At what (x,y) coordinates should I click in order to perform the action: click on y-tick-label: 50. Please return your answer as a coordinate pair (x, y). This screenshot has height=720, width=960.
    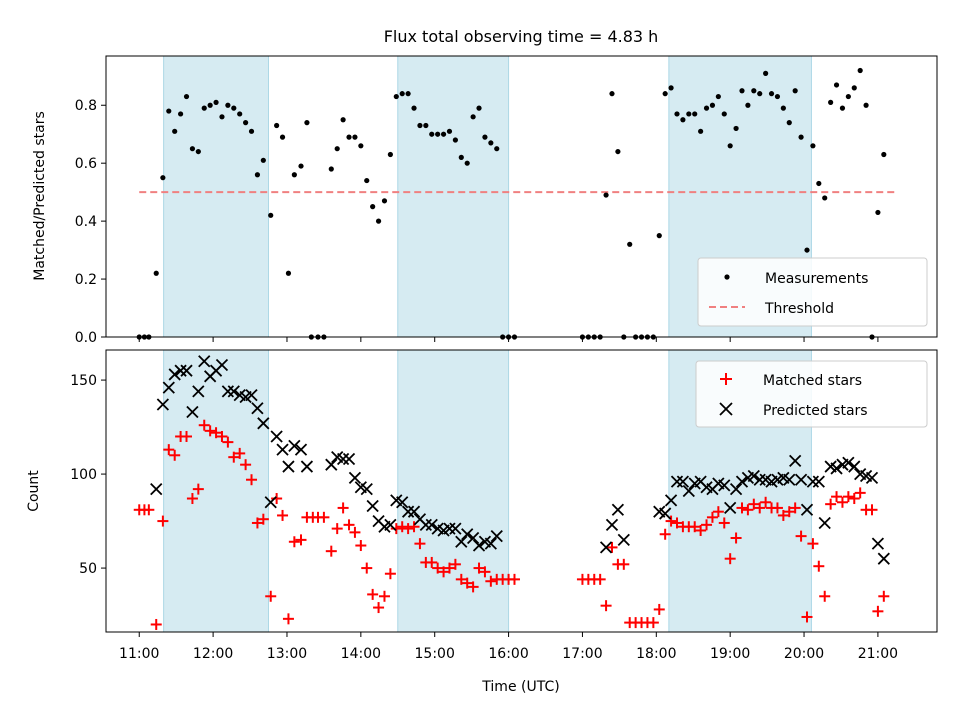
    Looking at the image, I should click on (88, 569).